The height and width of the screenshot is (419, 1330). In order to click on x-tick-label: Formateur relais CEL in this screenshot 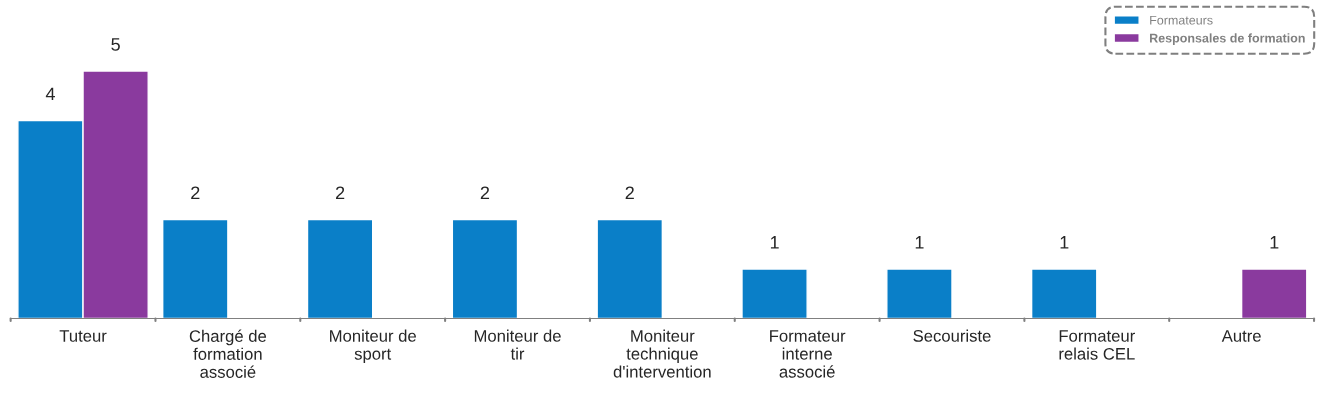, I will do `click(1097, 345)`.